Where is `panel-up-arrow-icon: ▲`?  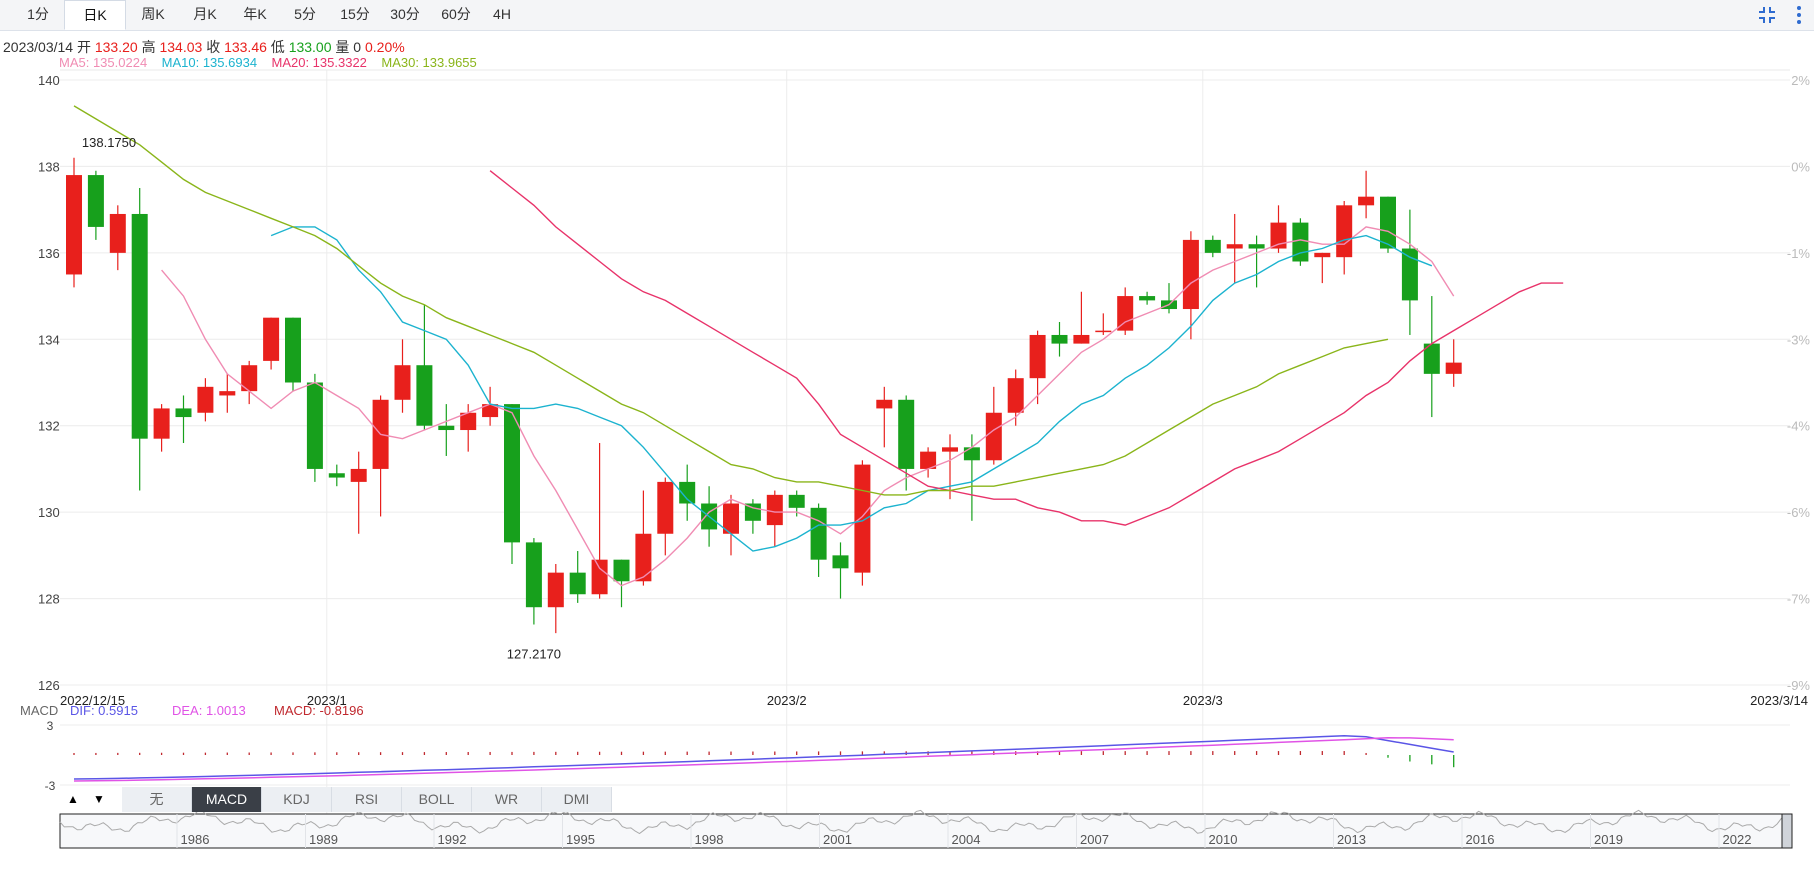 panel-up-arrow-icon: ▲ is located at coordinates (73, 799).